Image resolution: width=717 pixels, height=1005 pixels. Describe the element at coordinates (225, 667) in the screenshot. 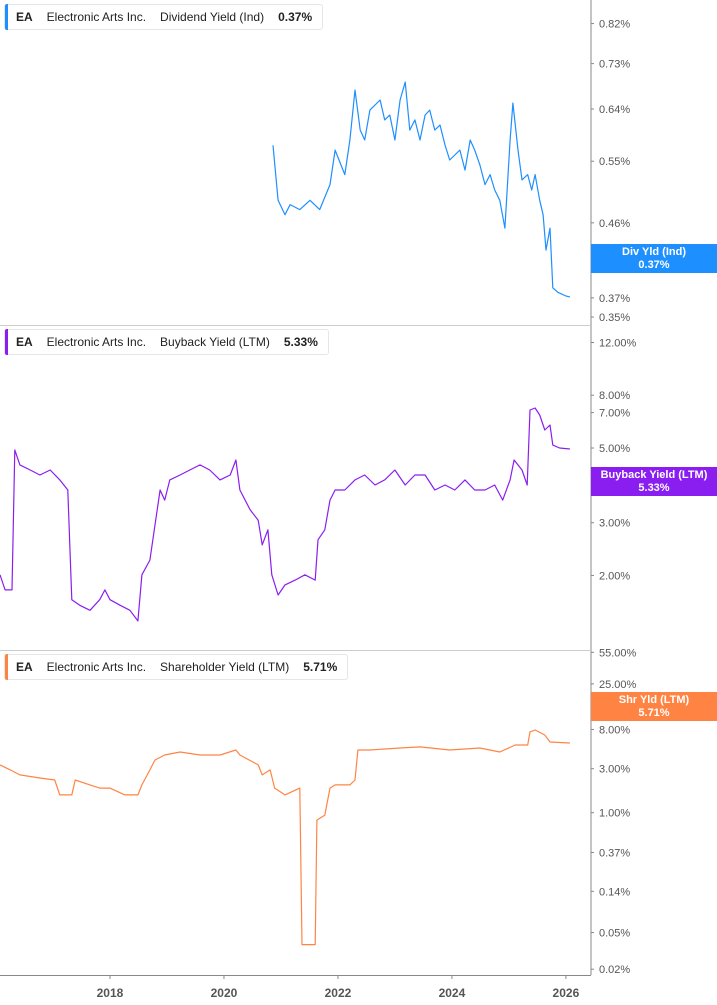

I see `legend-metric: Shareholder Yield (LTM)` at that location.